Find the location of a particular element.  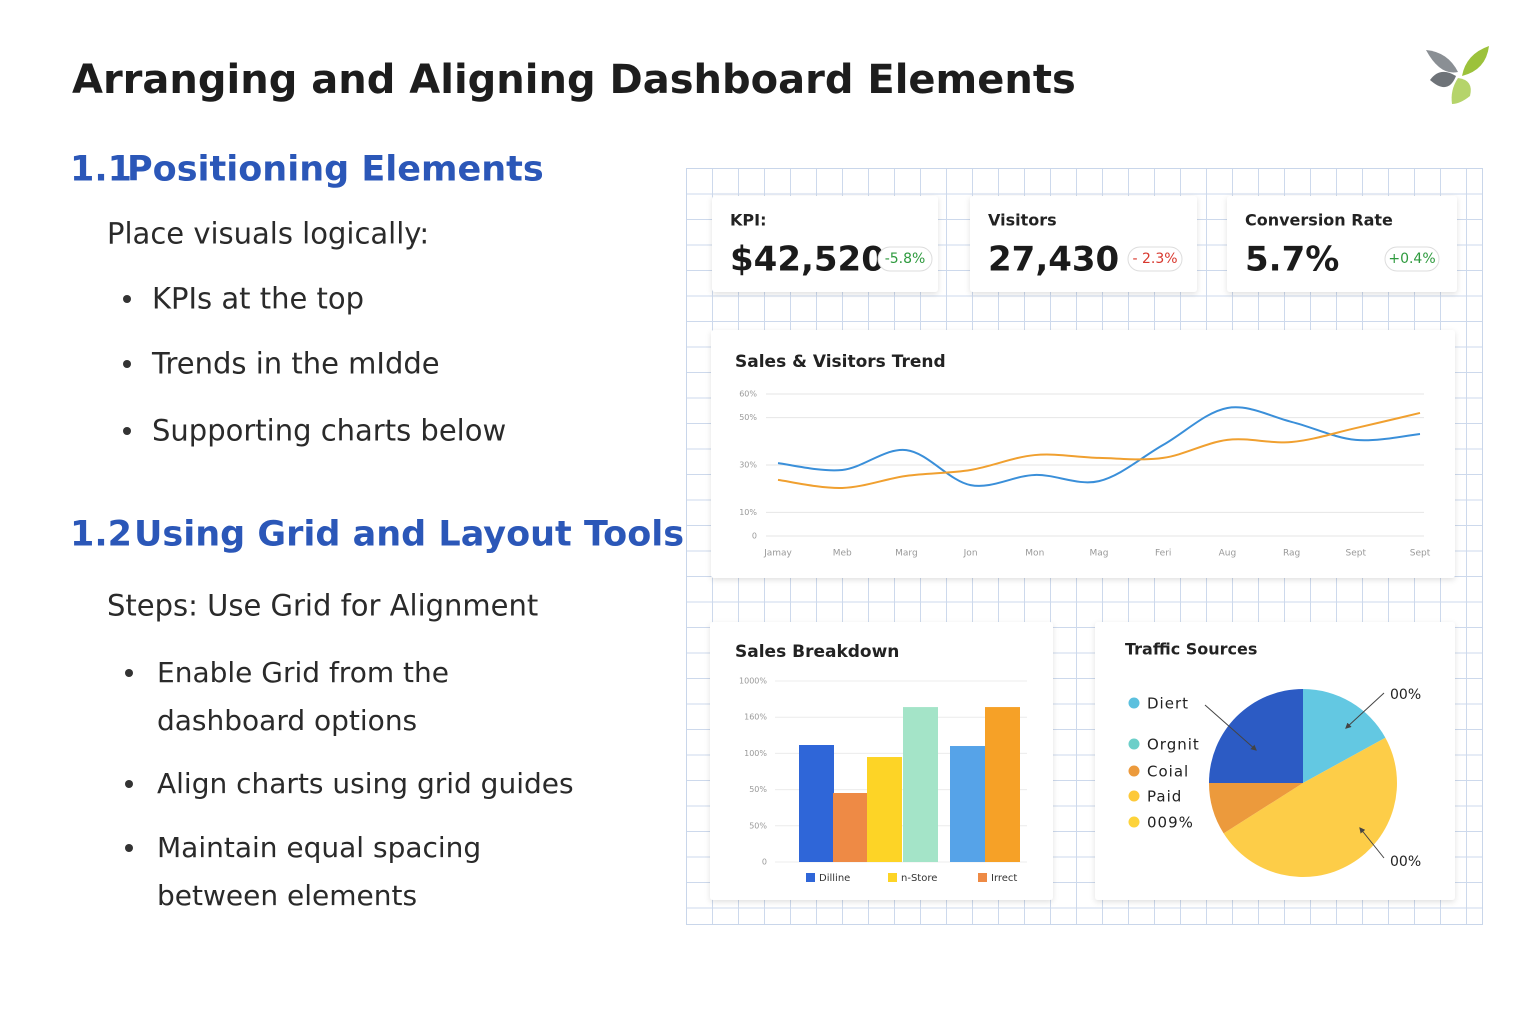

bullet-text: KPIs at the top is located at coordinates (258, 298).